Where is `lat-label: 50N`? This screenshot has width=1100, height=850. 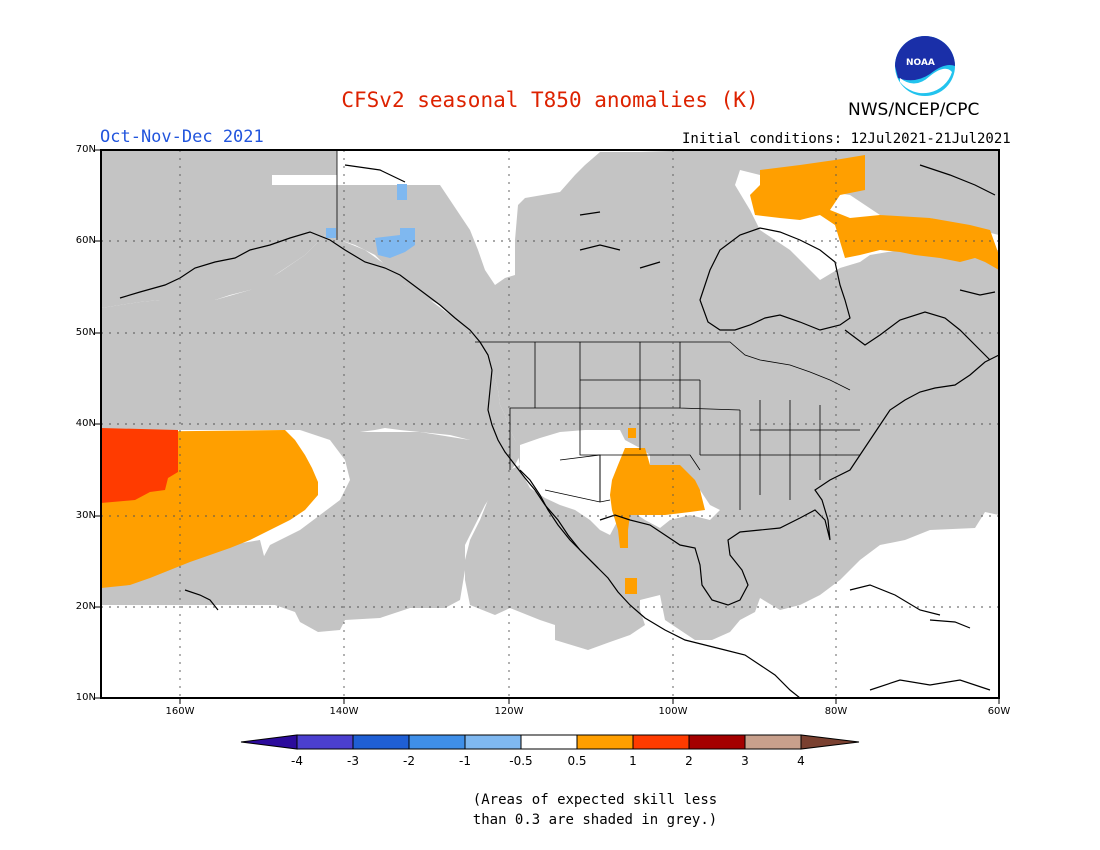 lat-label: 50N is located at coordinates (85, 332).